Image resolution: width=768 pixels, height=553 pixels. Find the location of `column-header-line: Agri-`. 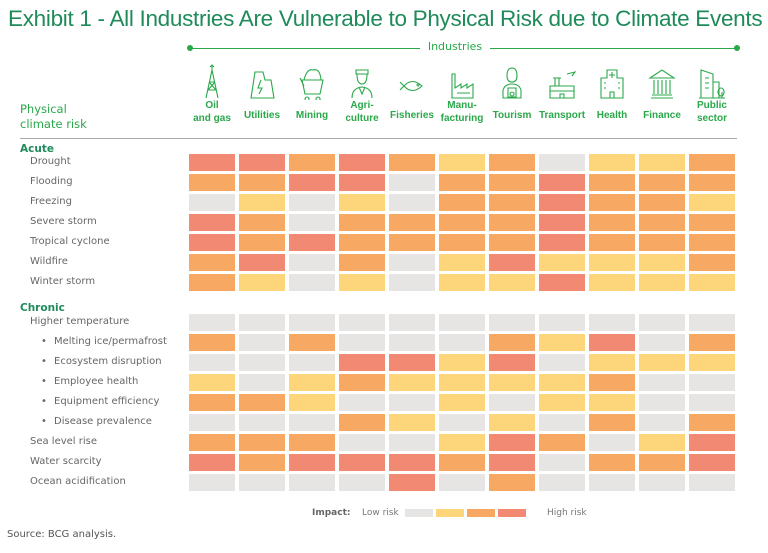

column-header-line: Agri- is located at coordinates (362, 105).